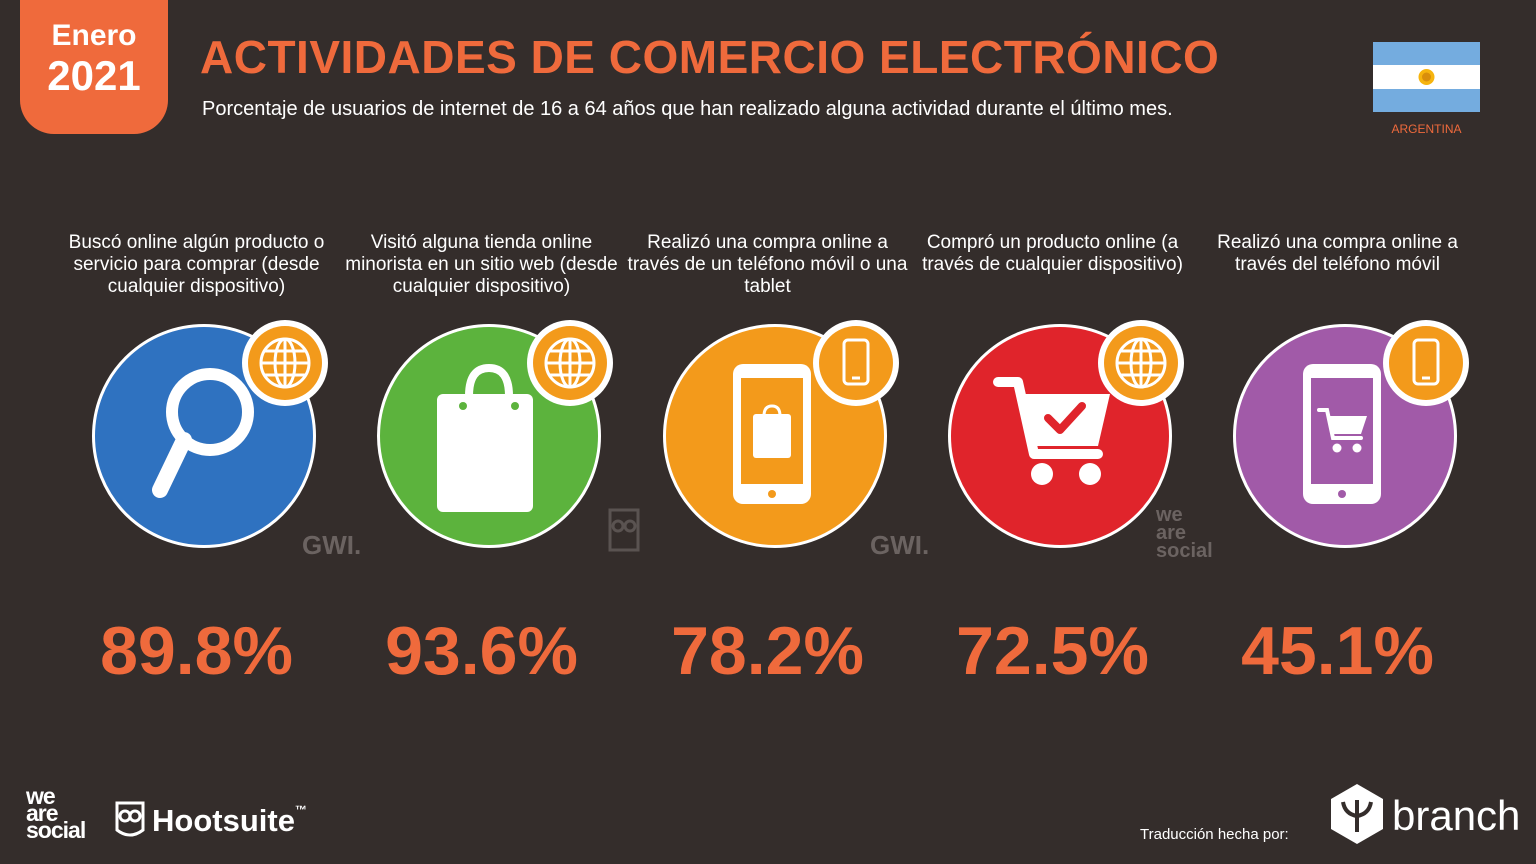 The width and height of the screenshot is (1536, 864). I want to click on country-label: ARGENTINA, so click(1426, 129).